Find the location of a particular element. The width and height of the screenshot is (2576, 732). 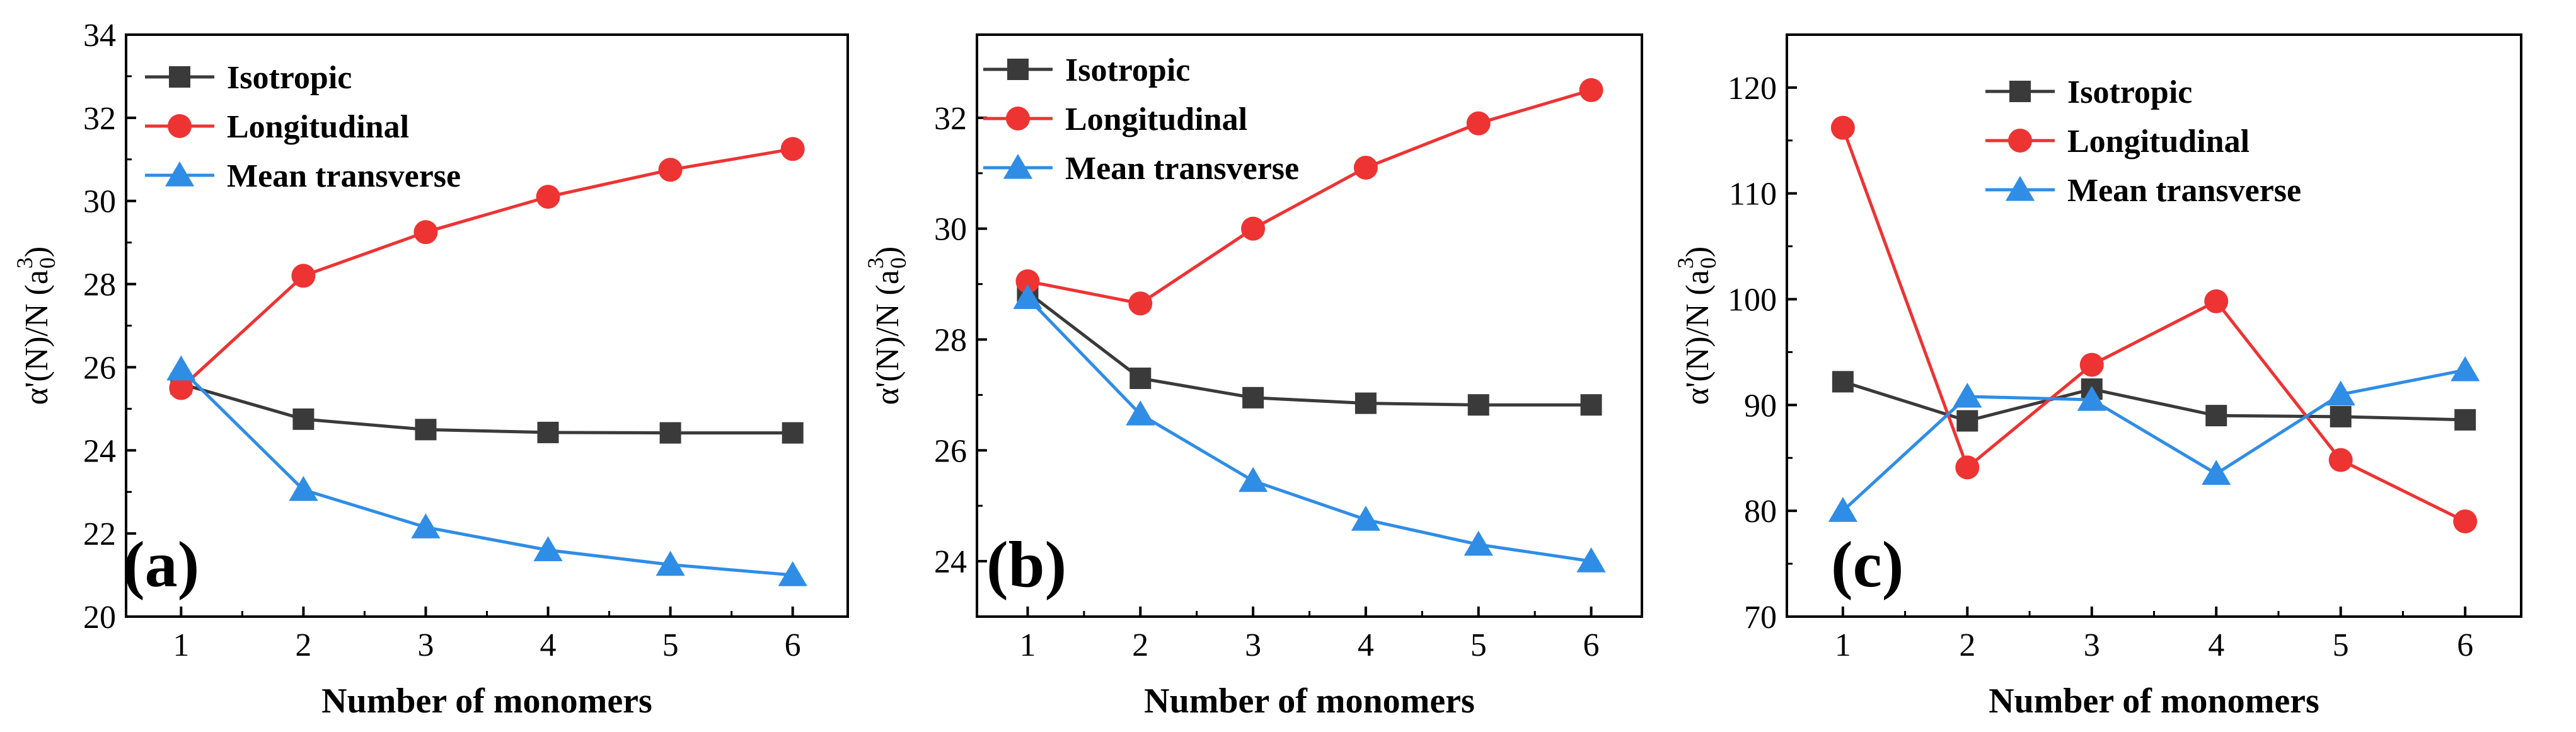

y-tick-label: 80 is located at coordinates (1761, 512).